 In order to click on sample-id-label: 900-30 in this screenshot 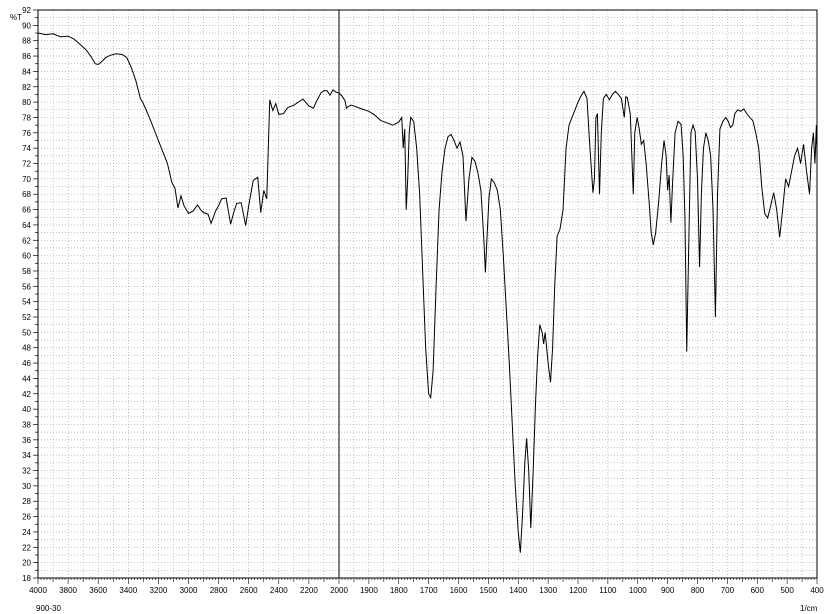, I will do `click(48, 608)`.